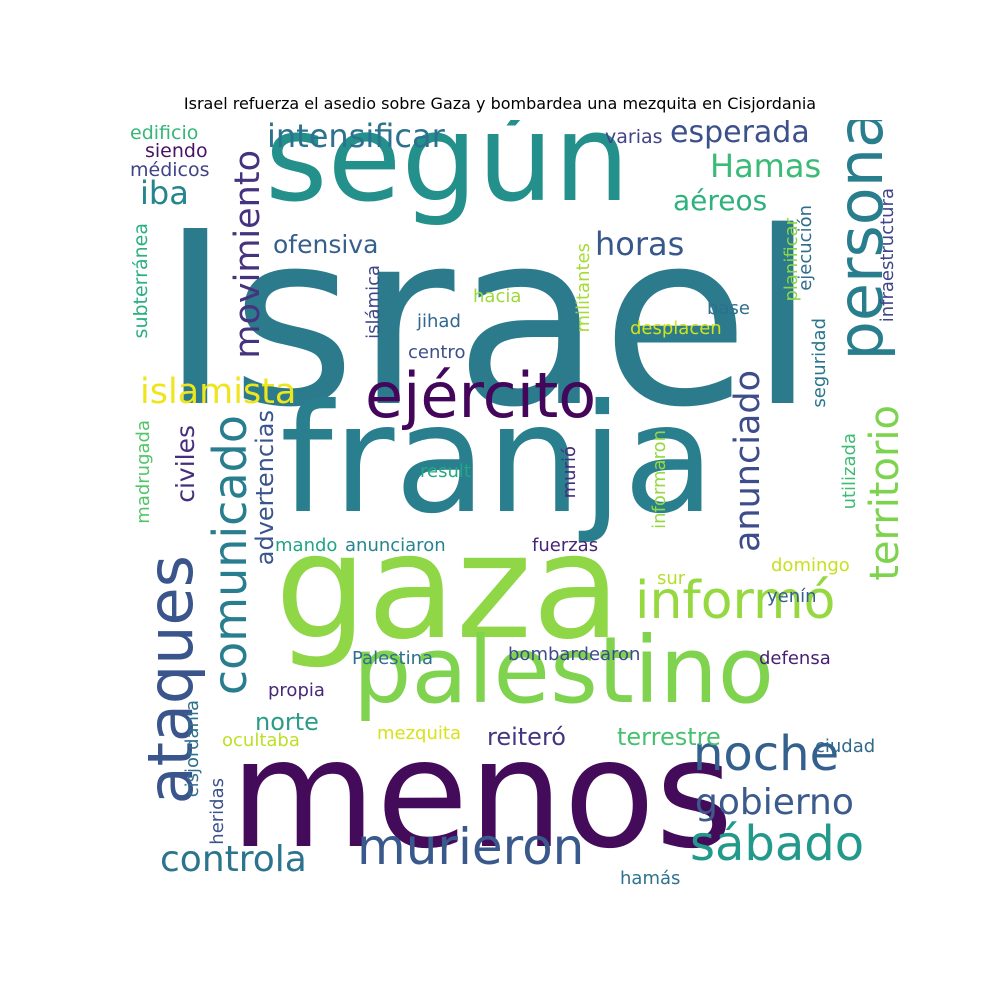  What do you see at coordinates (777, 844) in the screenshot?
I see `word-12: sábado` at bounding box center [777, 844].